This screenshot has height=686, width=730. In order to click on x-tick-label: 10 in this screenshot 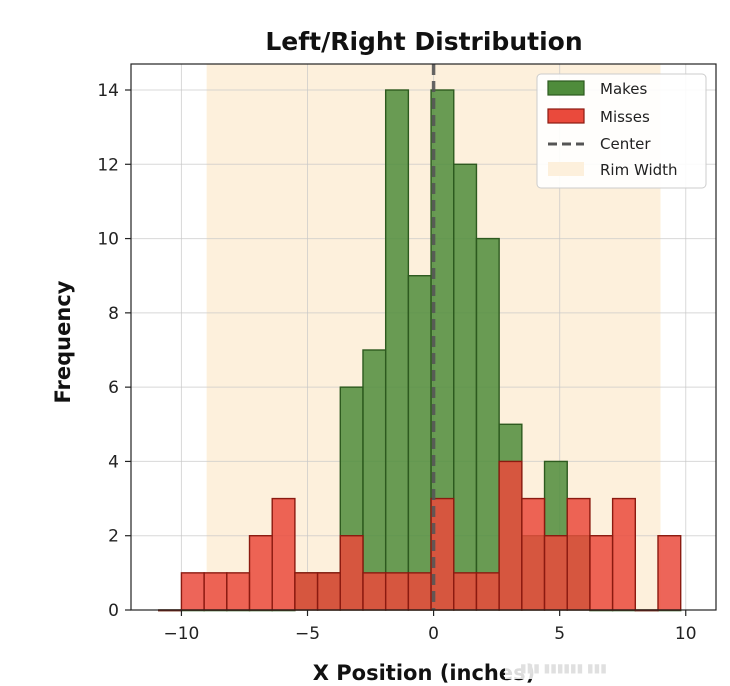, I will do `click(686, 634)`.